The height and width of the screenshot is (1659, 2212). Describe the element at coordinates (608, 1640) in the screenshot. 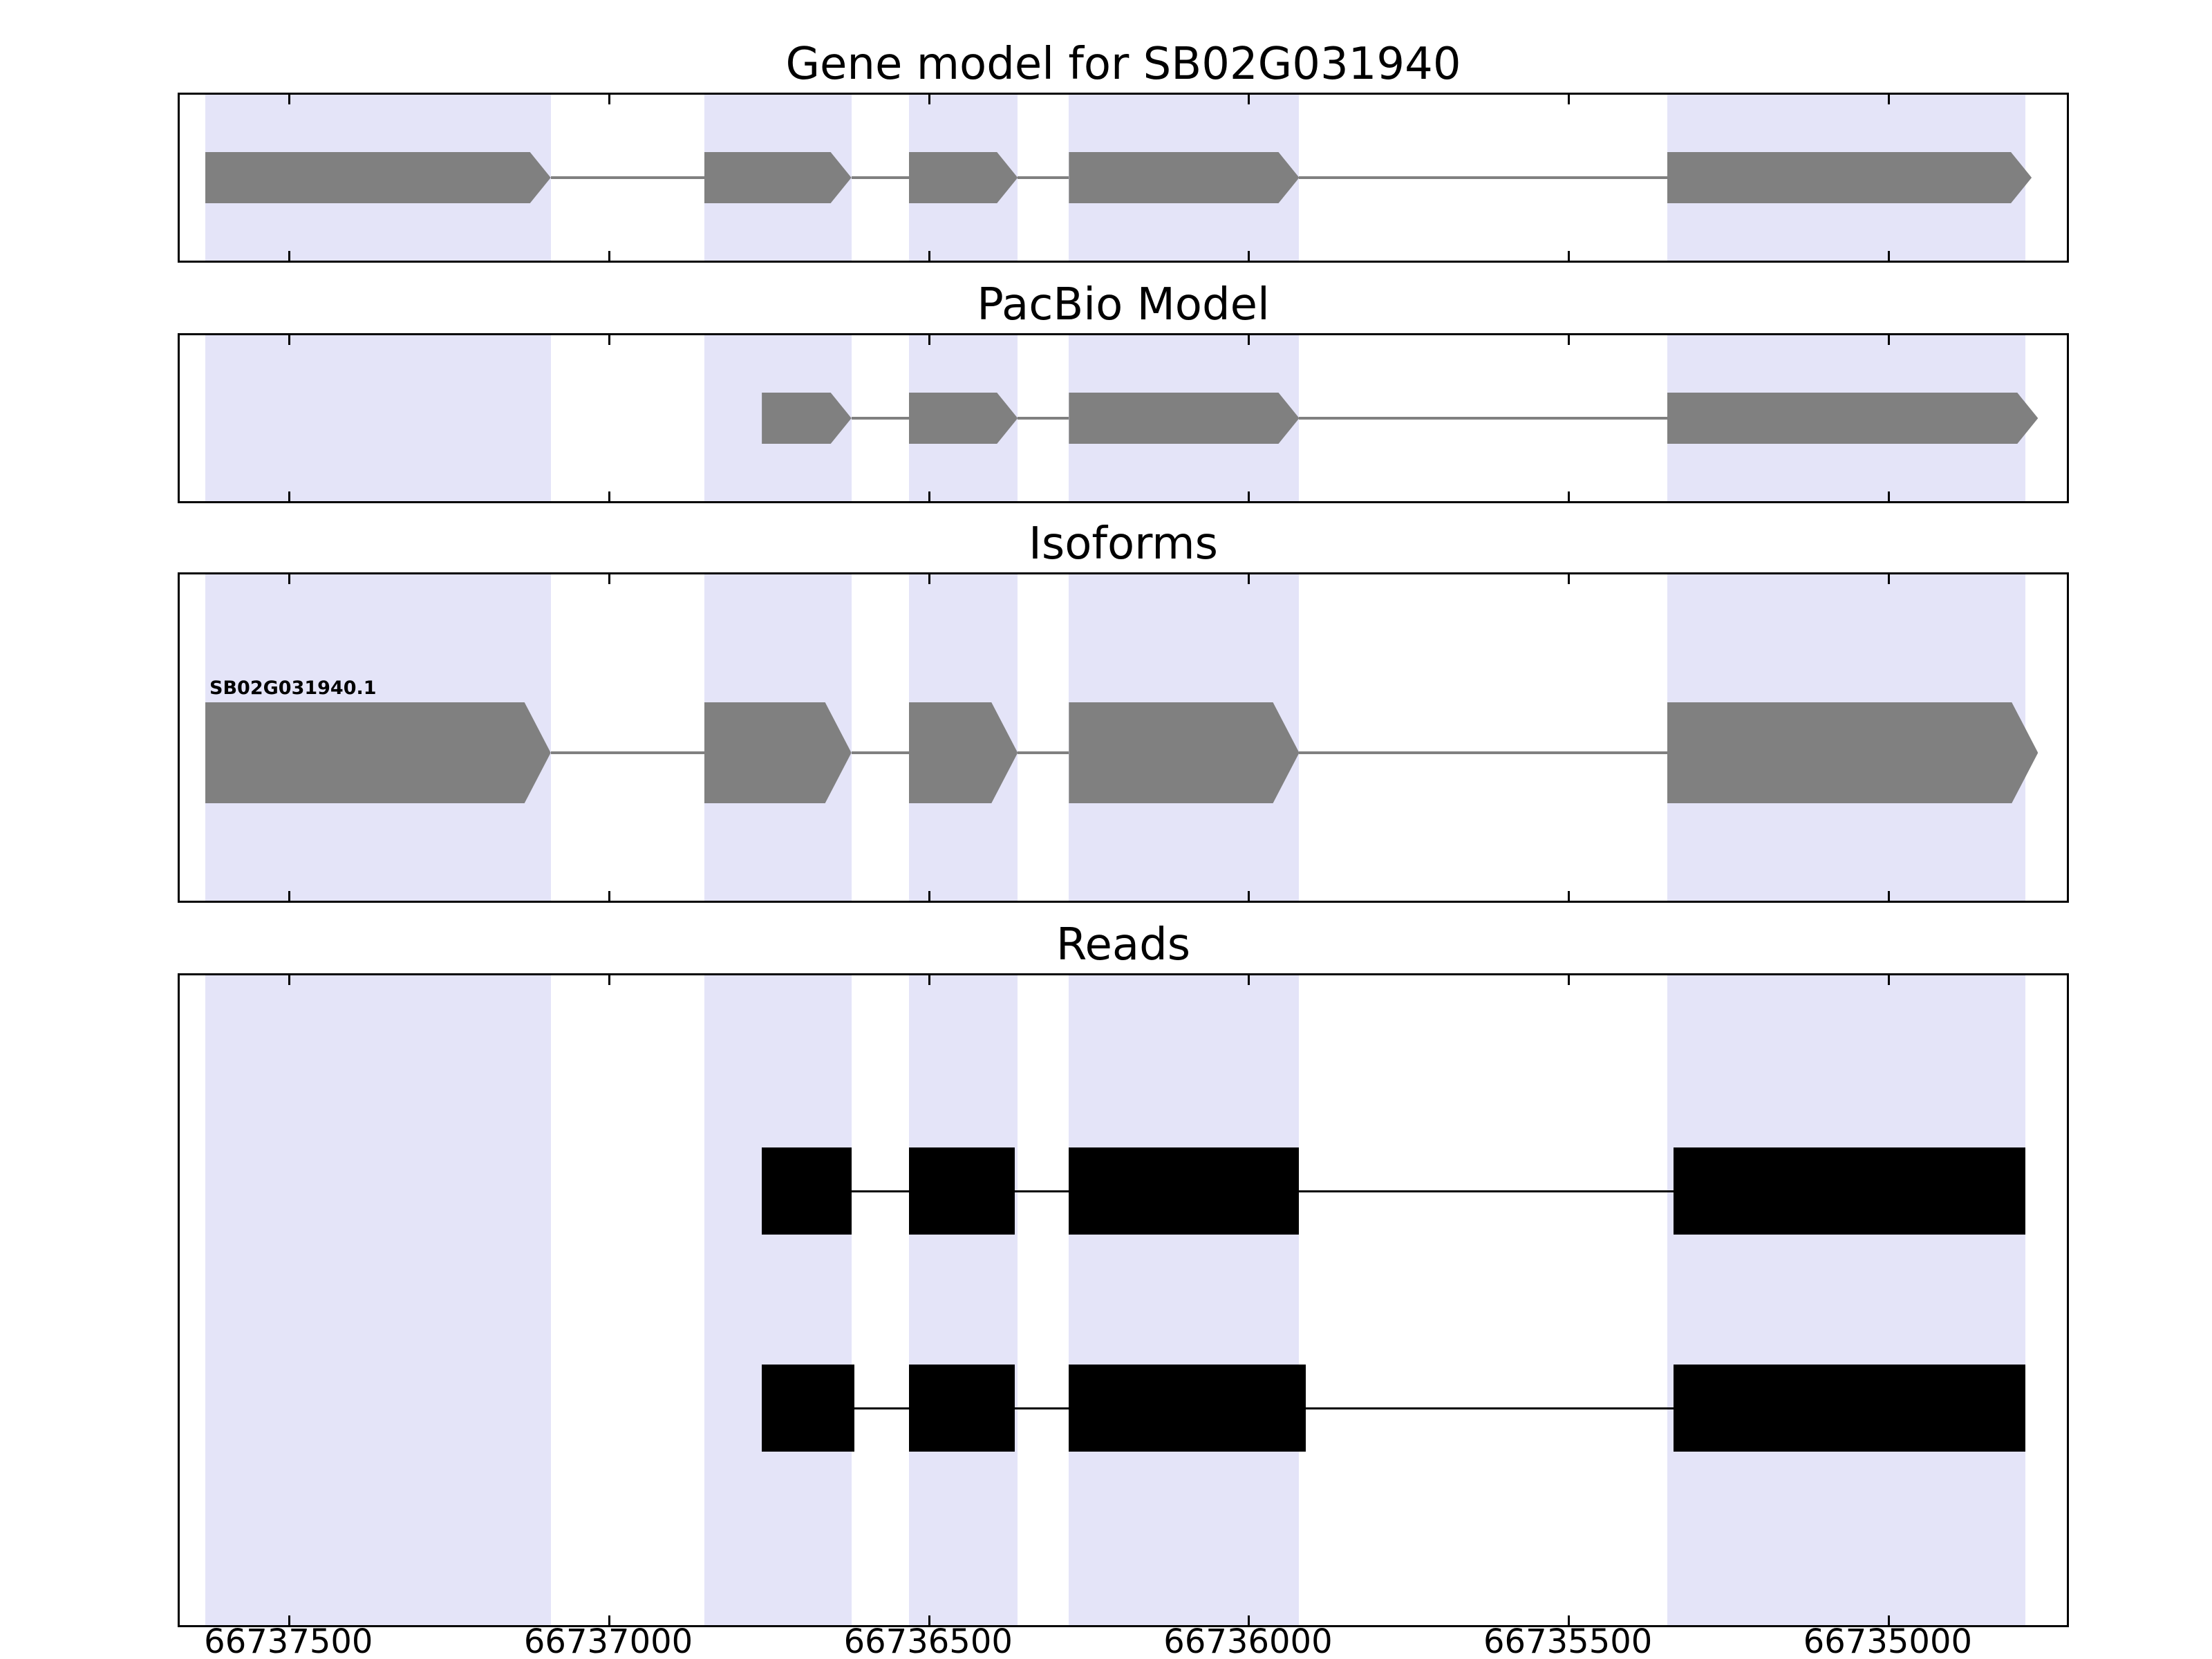

I see `x-axis-tick-label: 66737000` at that location.